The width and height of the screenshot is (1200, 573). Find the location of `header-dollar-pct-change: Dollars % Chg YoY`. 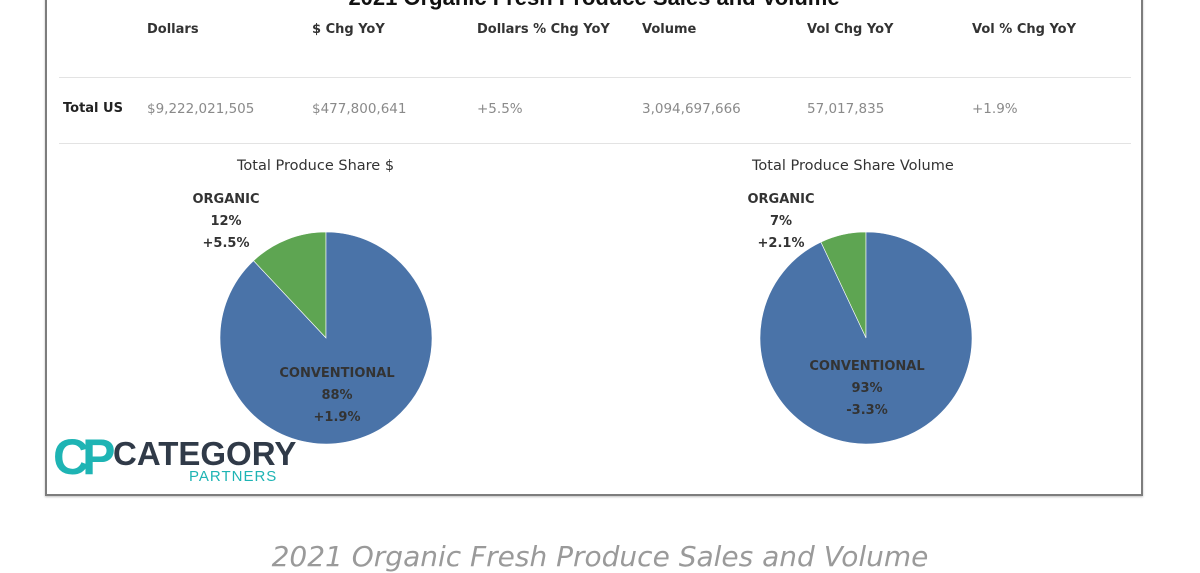

header-dollar-pct-change: Dollars % Chg YoY is located at coordinates (543, 29).